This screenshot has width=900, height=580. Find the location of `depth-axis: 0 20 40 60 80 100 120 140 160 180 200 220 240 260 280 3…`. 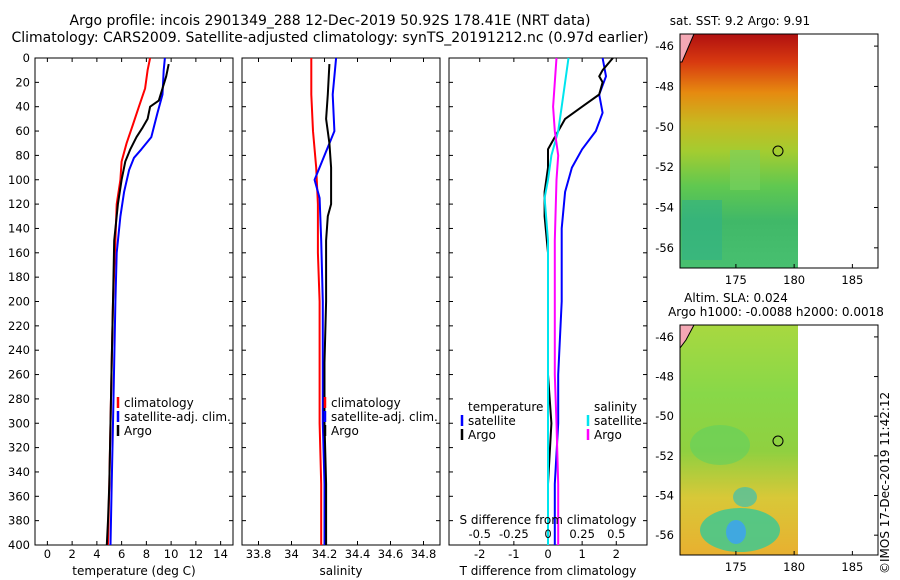

depth-axis: 0 20 40 60 80 100 120 140 160 180 200 220 240 260 280 3… is located at coordinates (19, 301).